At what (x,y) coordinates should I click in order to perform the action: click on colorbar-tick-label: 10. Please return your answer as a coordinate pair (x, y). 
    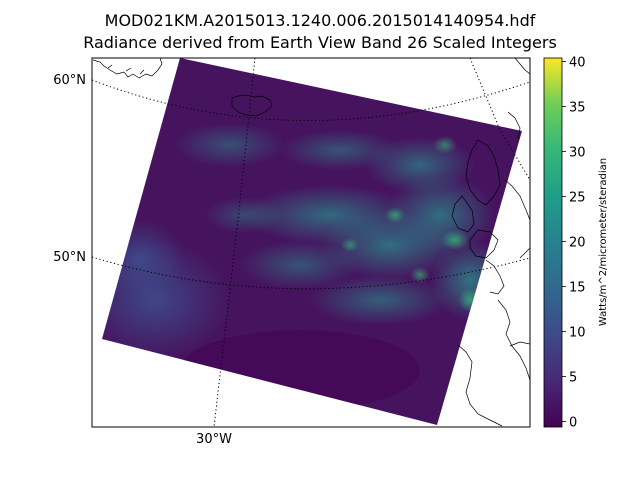
    Looking at the image, I should click on (577, 332).